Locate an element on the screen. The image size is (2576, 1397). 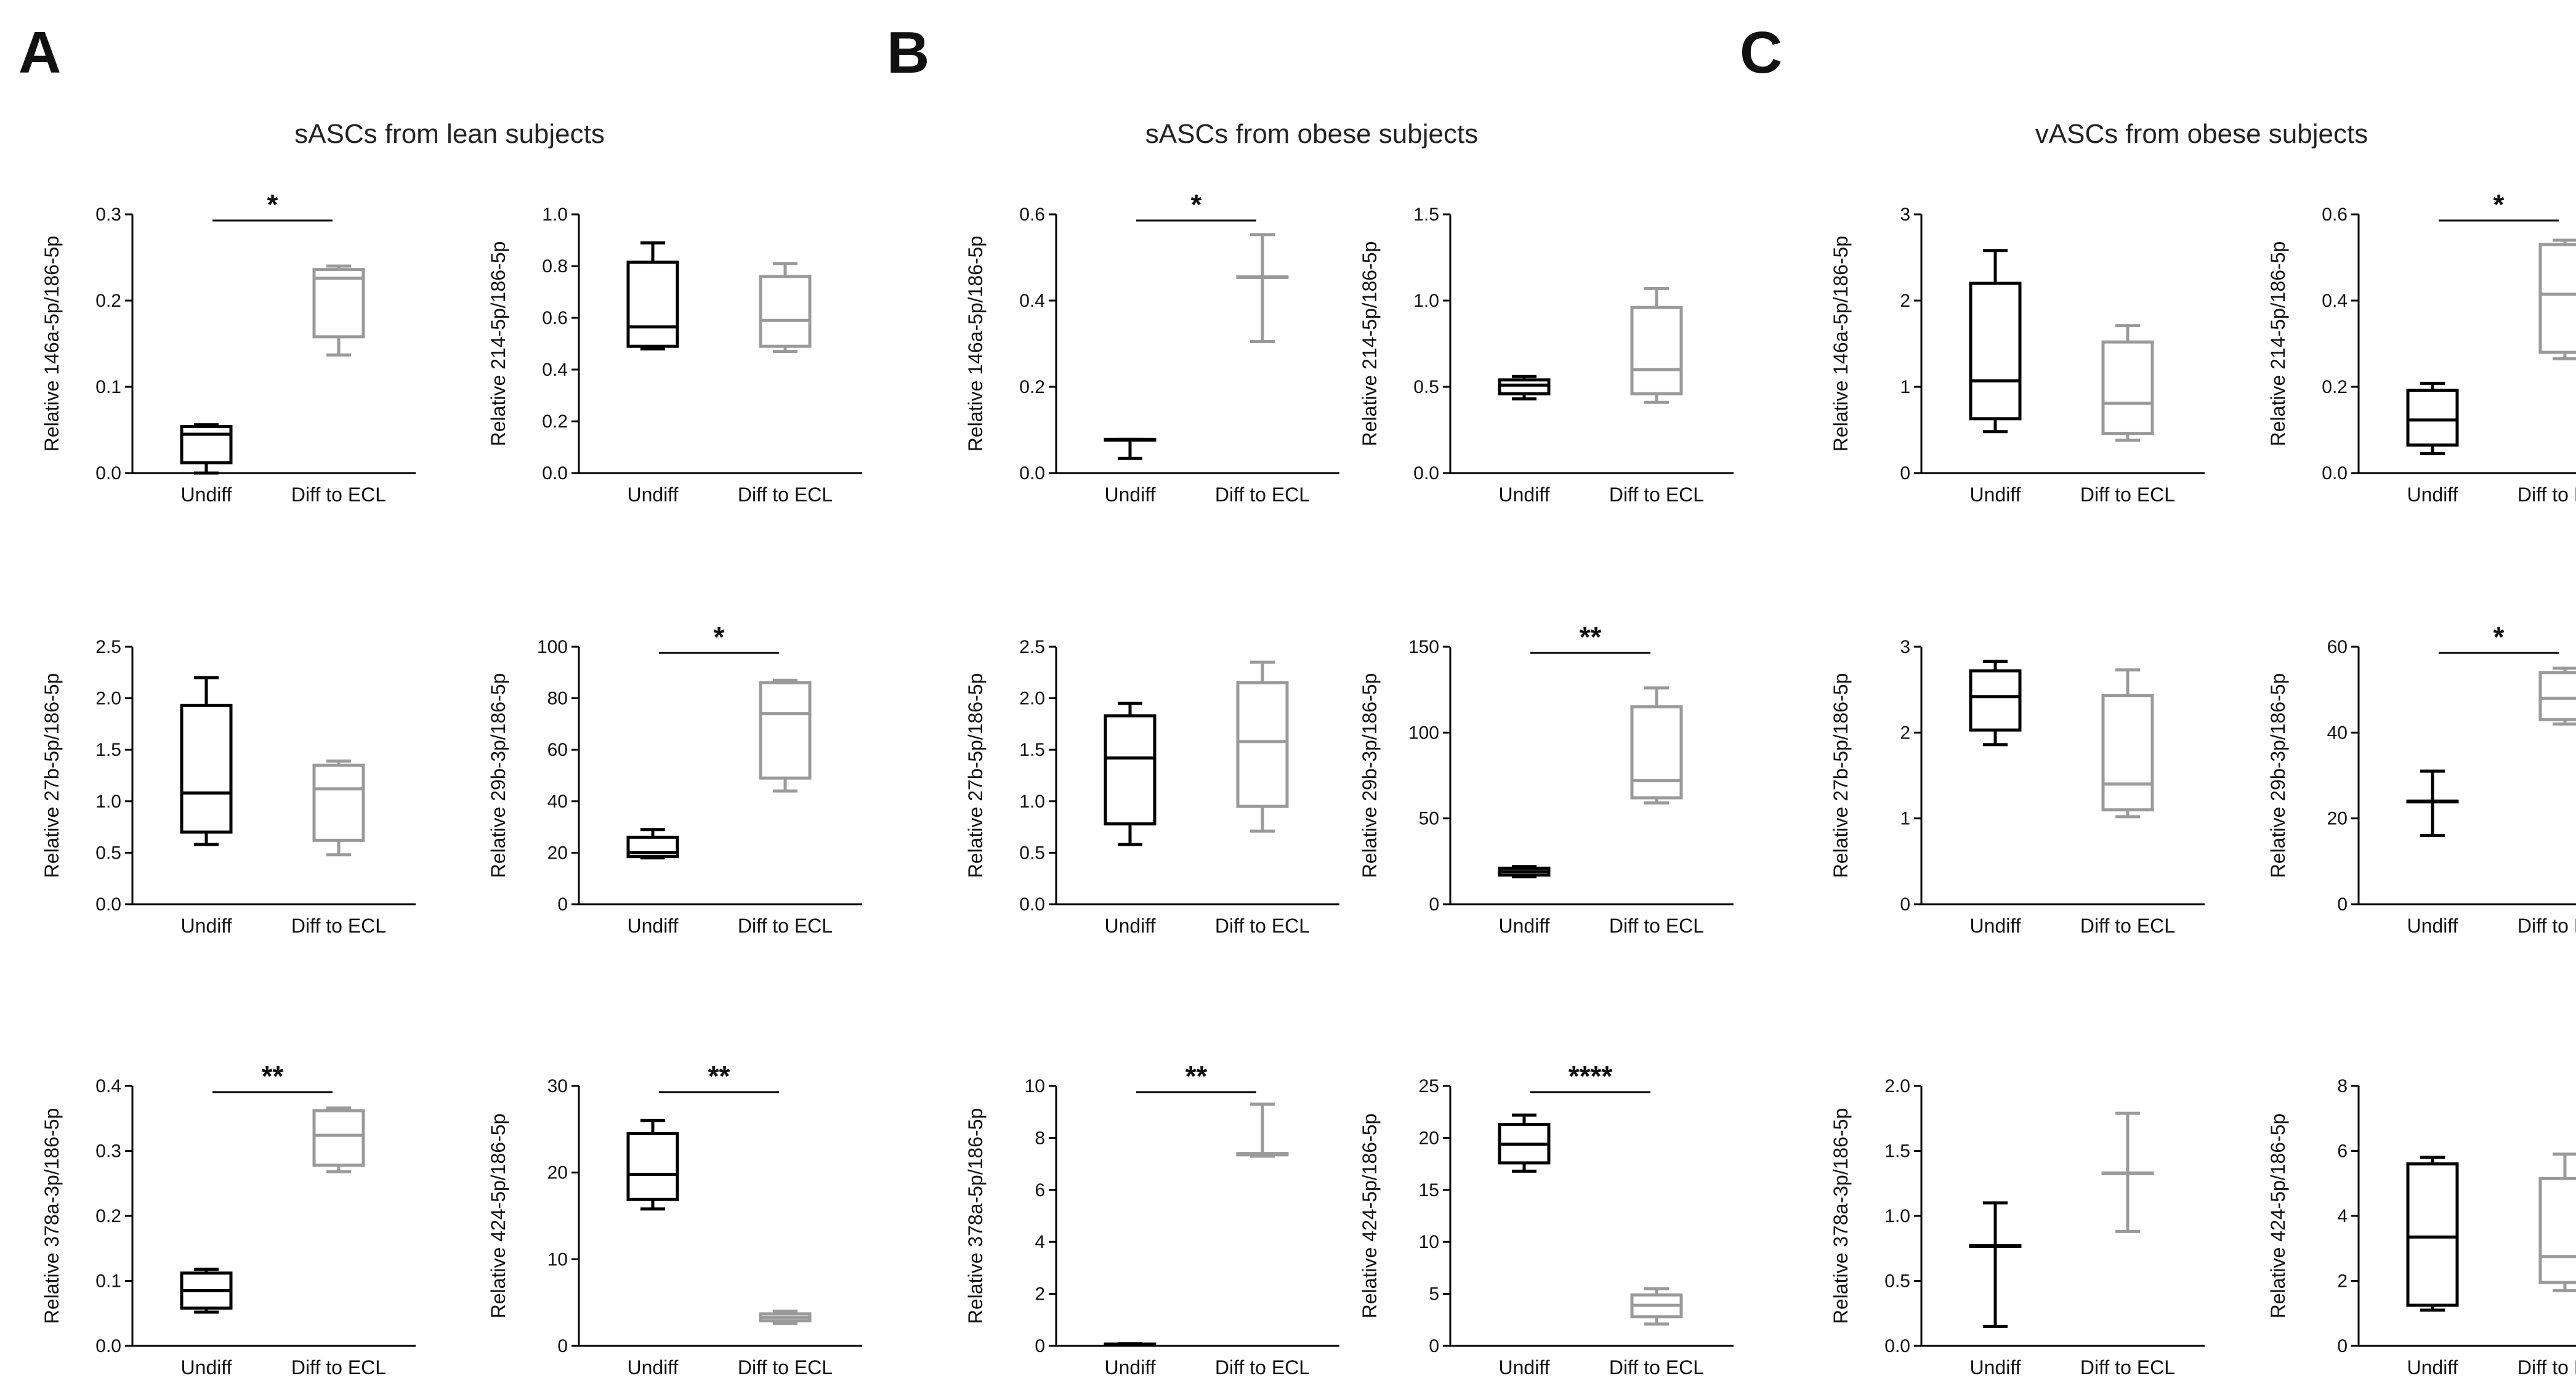
y-tick-label: 1.5 is located at coordinates (1897, 1151).